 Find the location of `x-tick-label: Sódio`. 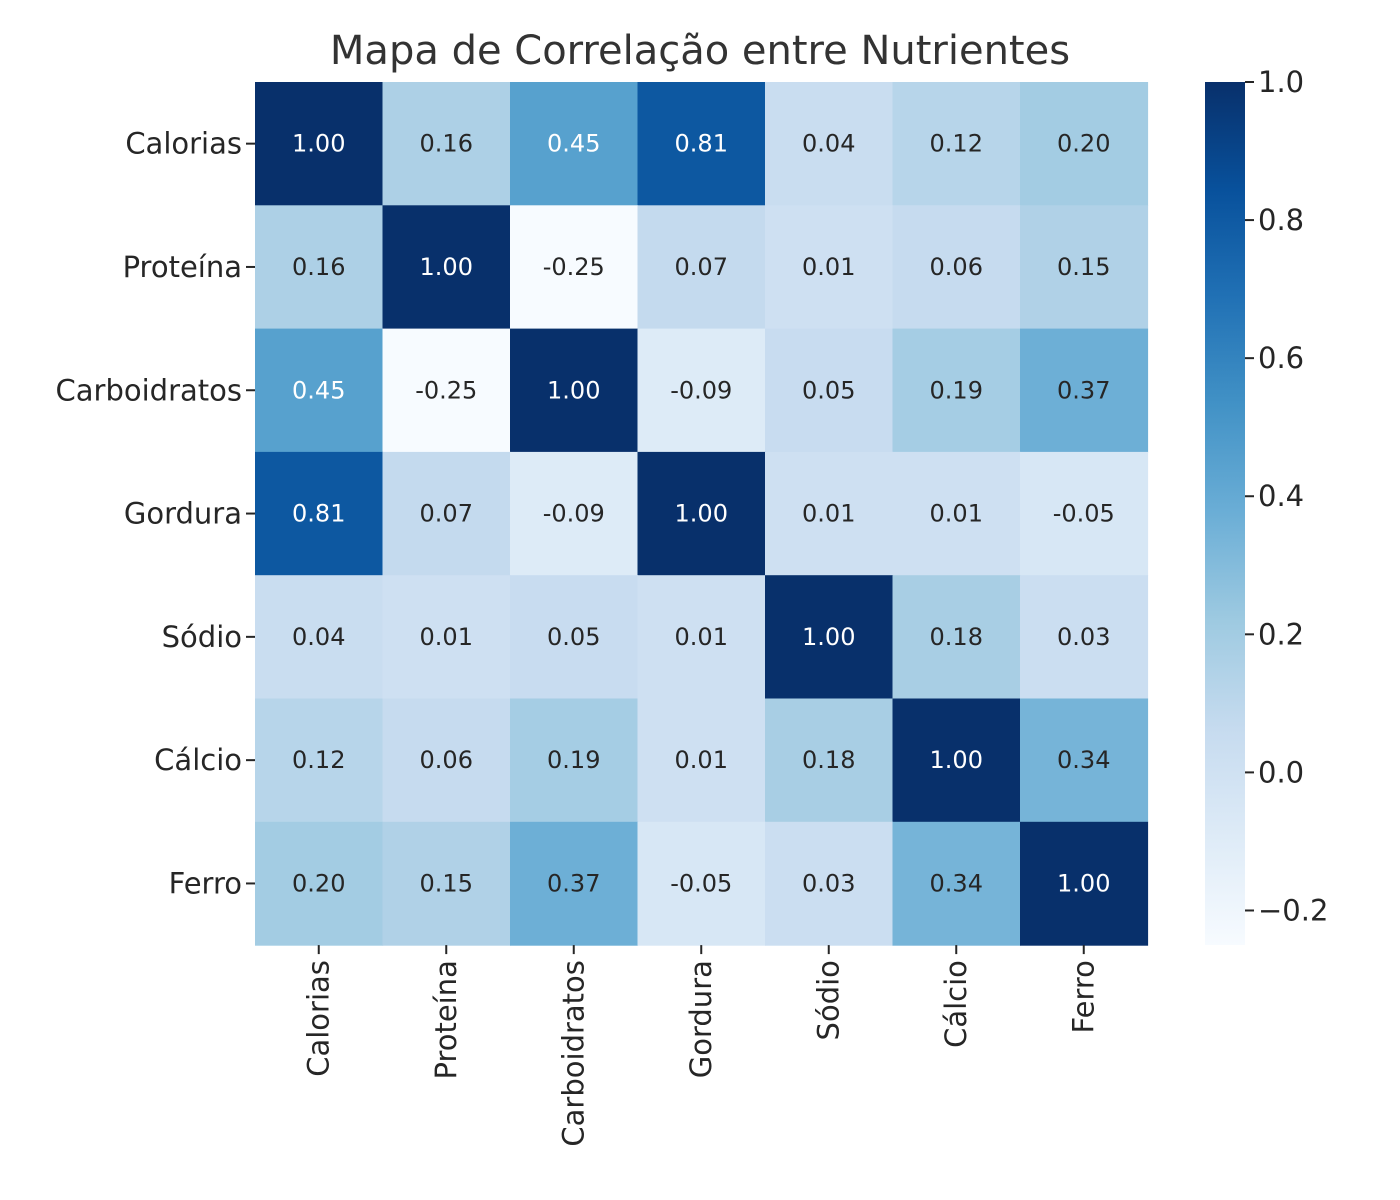

x-tick-label: Sódio is located at coordinates (829, 1000).